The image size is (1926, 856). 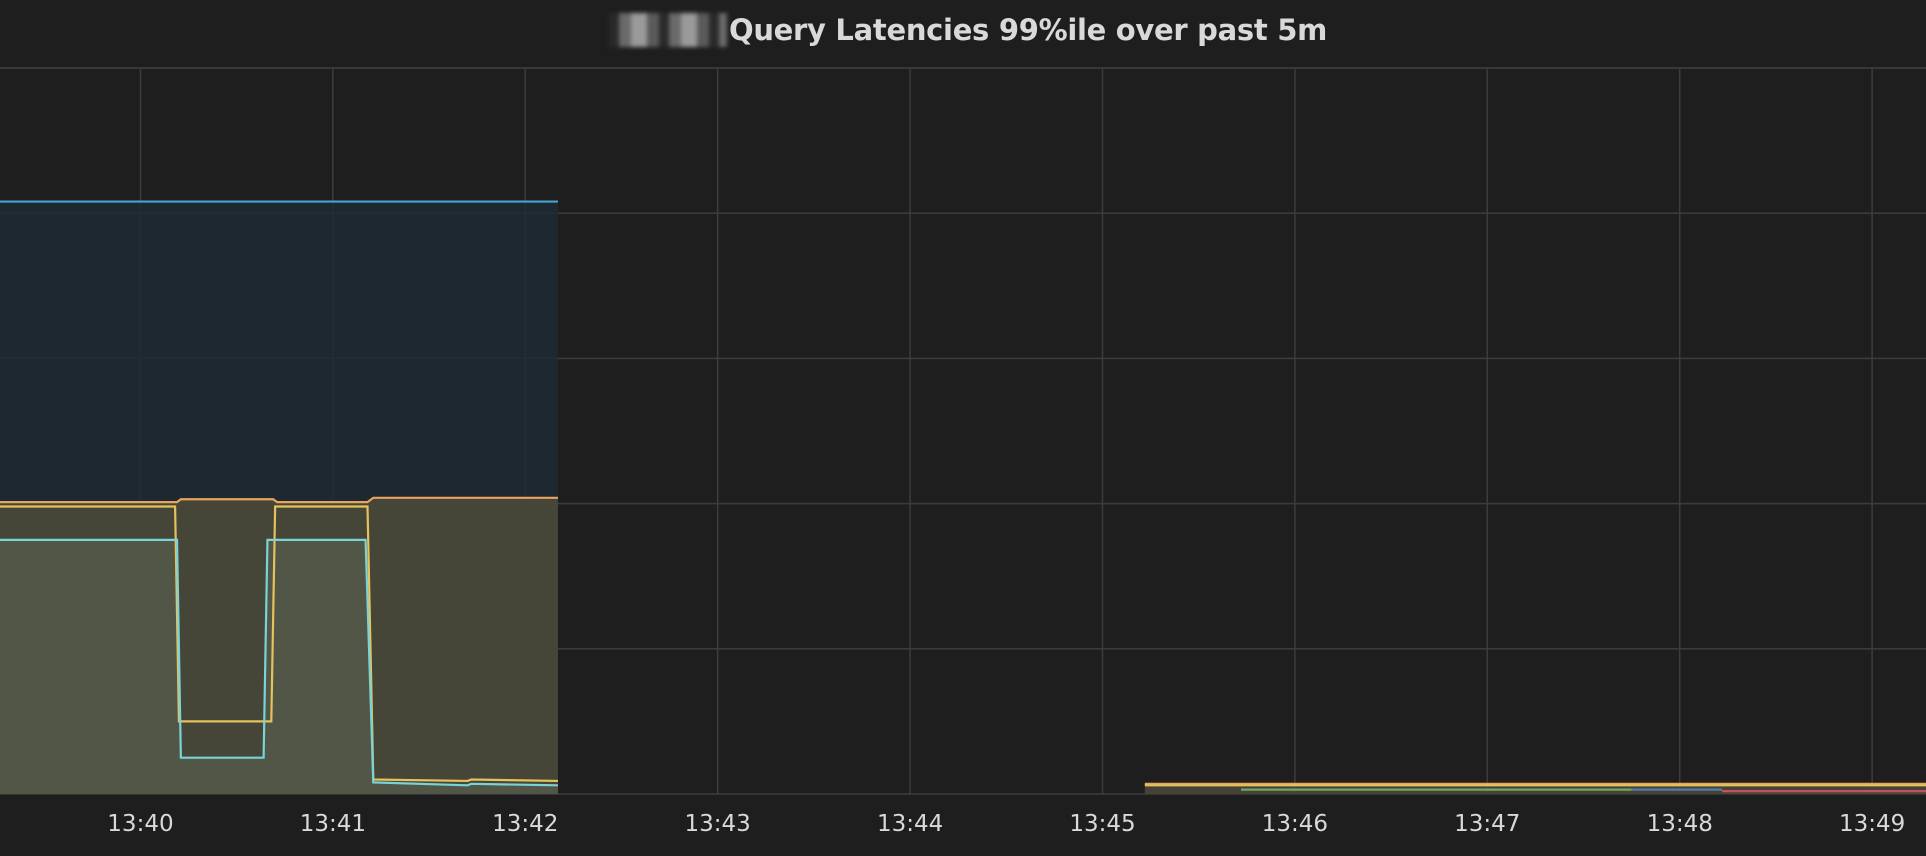 I want to click on x-tick-label: 13:43, so click(x=718, y=824).